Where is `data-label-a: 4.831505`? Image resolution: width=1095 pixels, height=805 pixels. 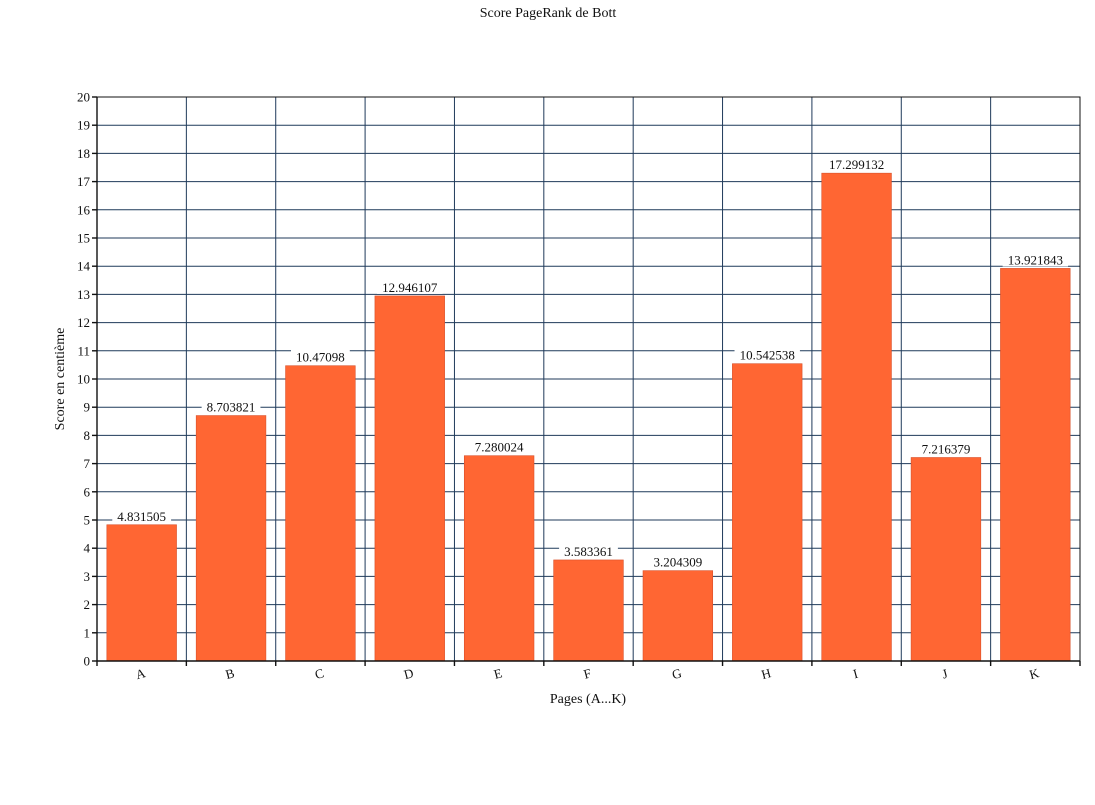
data-label-a: 4.831505 is located at coordinates (141, 516).